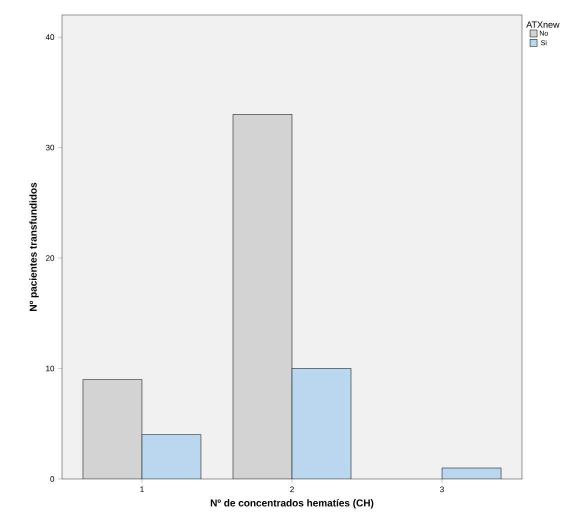 The width and height of the screenshot is (585, 527). I want to click on legend-title: ATXnew, so click(543, 25).